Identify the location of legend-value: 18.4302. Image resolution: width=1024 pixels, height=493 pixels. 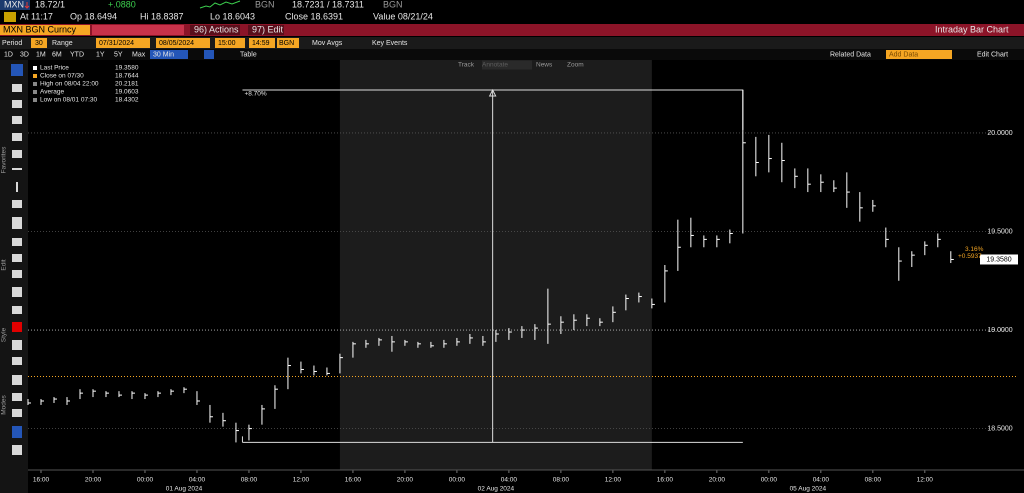
(127, 100).